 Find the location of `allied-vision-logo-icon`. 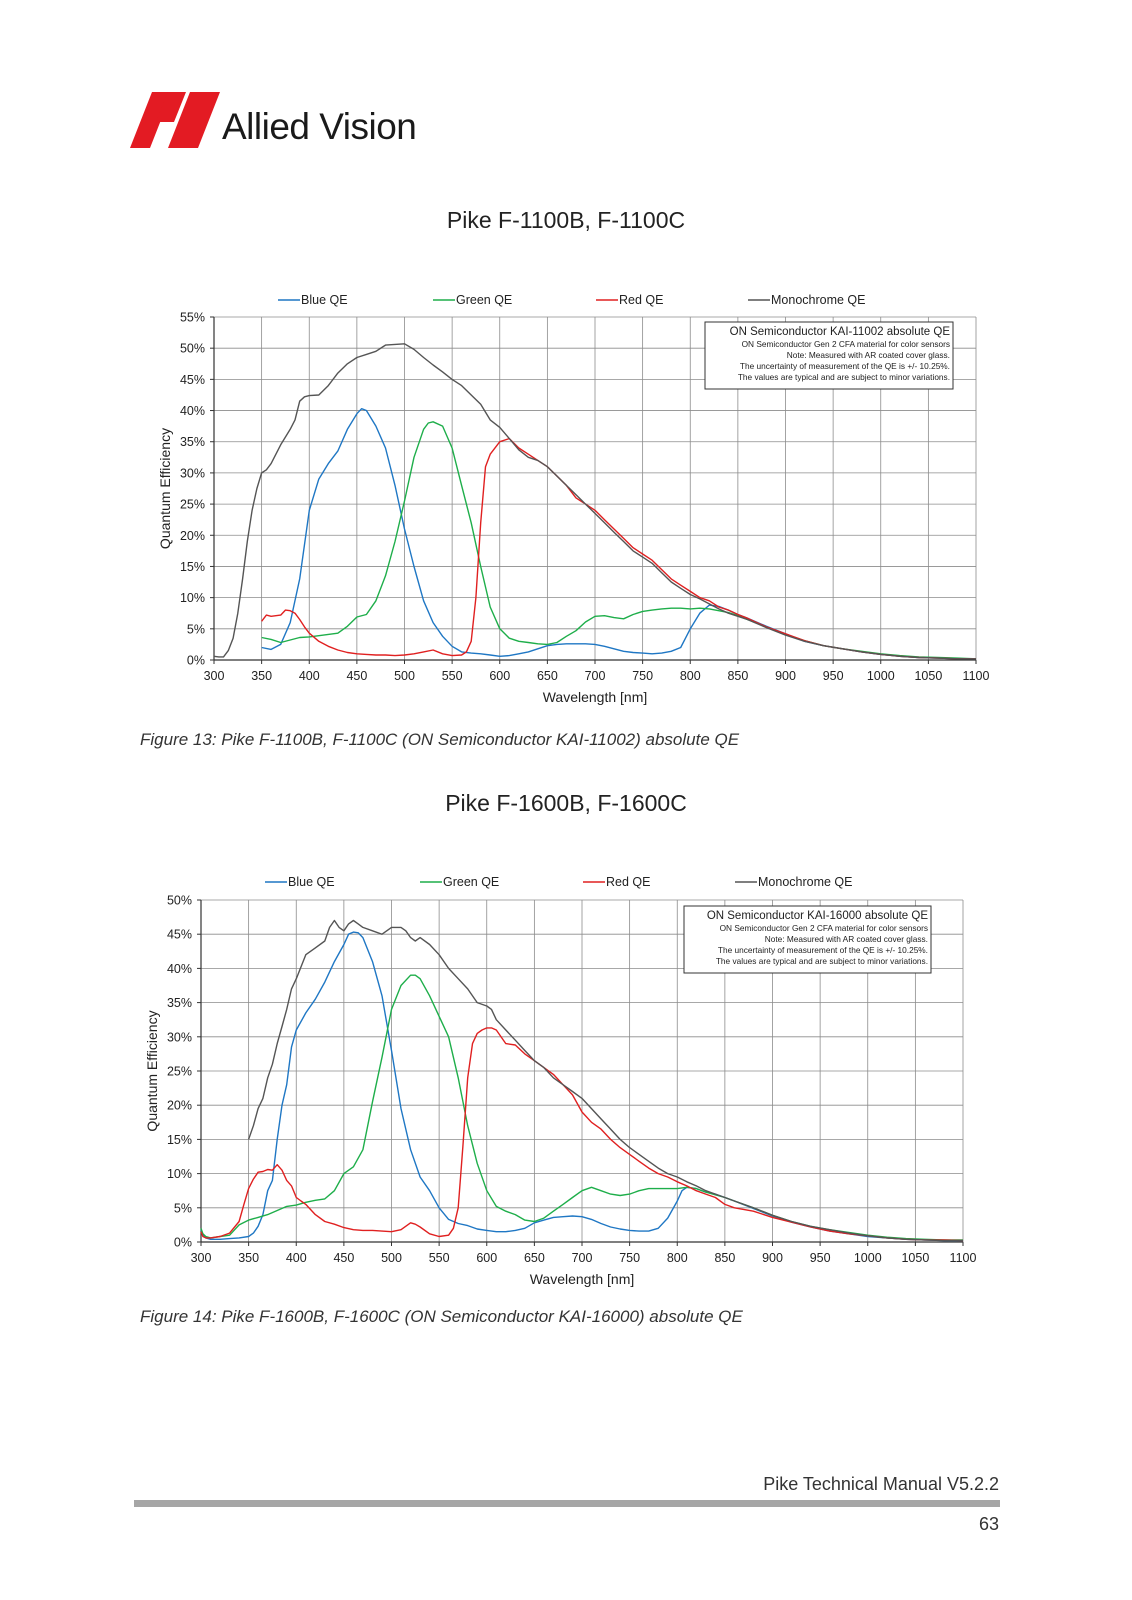

allied-vision-logo-icon is located at coordinates (175, 120).